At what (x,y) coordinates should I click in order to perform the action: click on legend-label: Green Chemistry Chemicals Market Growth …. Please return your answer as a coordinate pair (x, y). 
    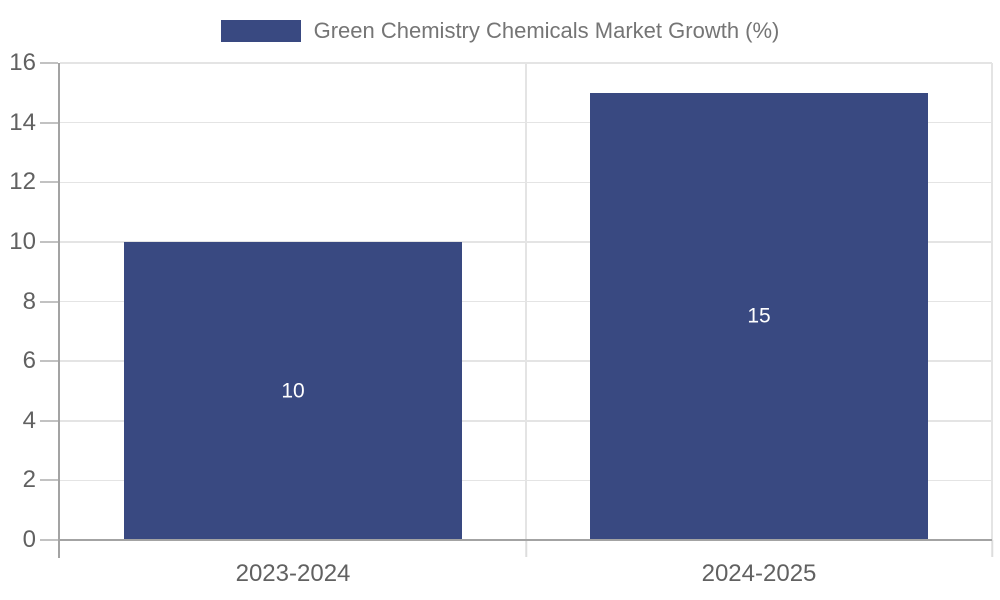
    Looking at the image, I should click on (546, 30).